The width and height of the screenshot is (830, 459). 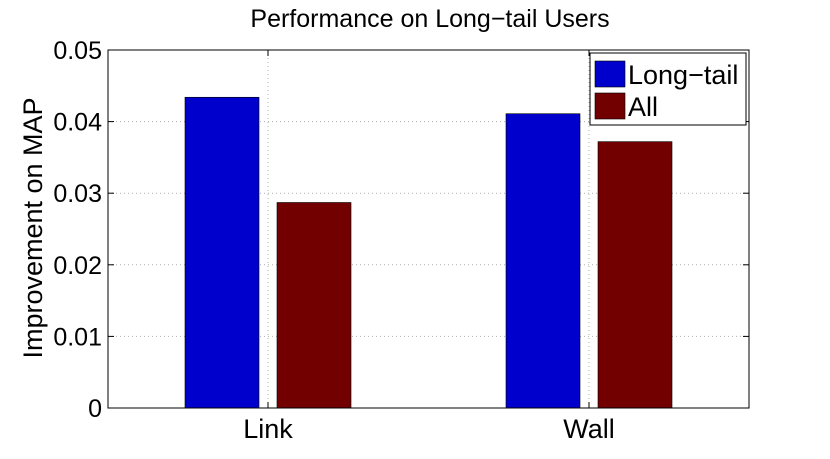 What do you see at coordinates (683, 75) in the screenshot?
I see `legend-label: Long−tail` at bounding box center [683, 75].